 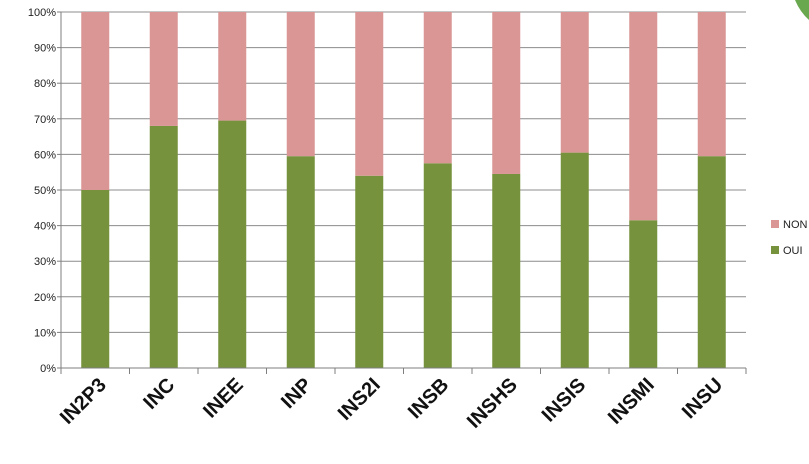 I want to click on x-category-label: INSMI, so click(x=631, y=401).